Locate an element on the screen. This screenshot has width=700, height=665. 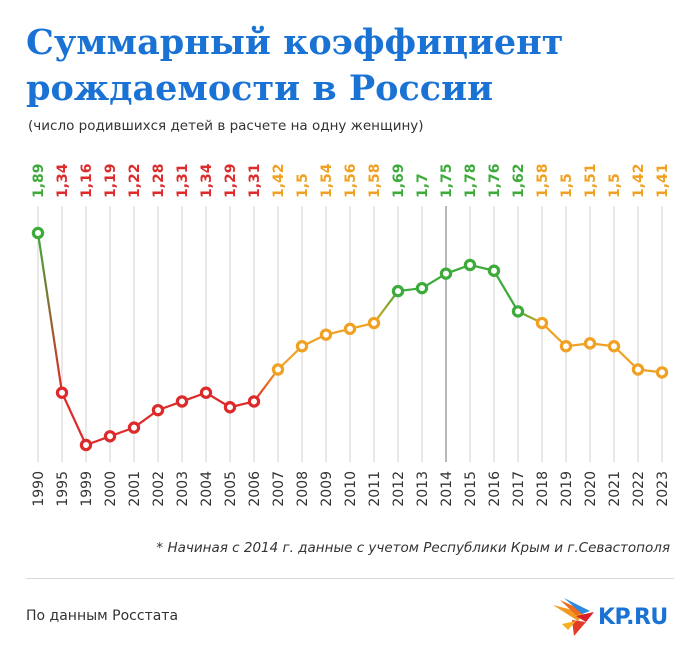
data-label: 1,89 is located at coordinates (39, 180).